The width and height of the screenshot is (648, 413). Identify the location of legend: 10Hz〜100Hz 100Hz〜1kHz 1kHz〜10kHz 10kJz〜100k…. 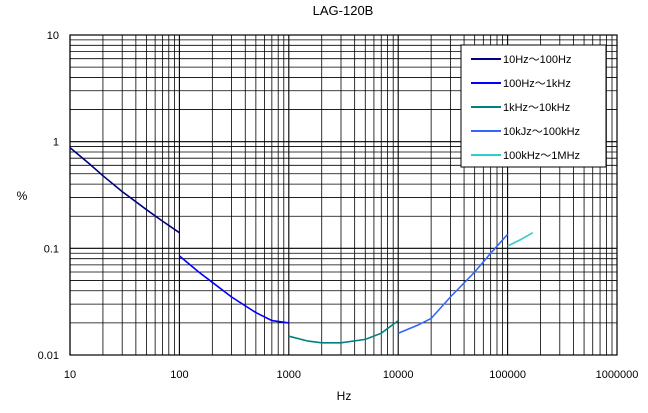
(533, 106).